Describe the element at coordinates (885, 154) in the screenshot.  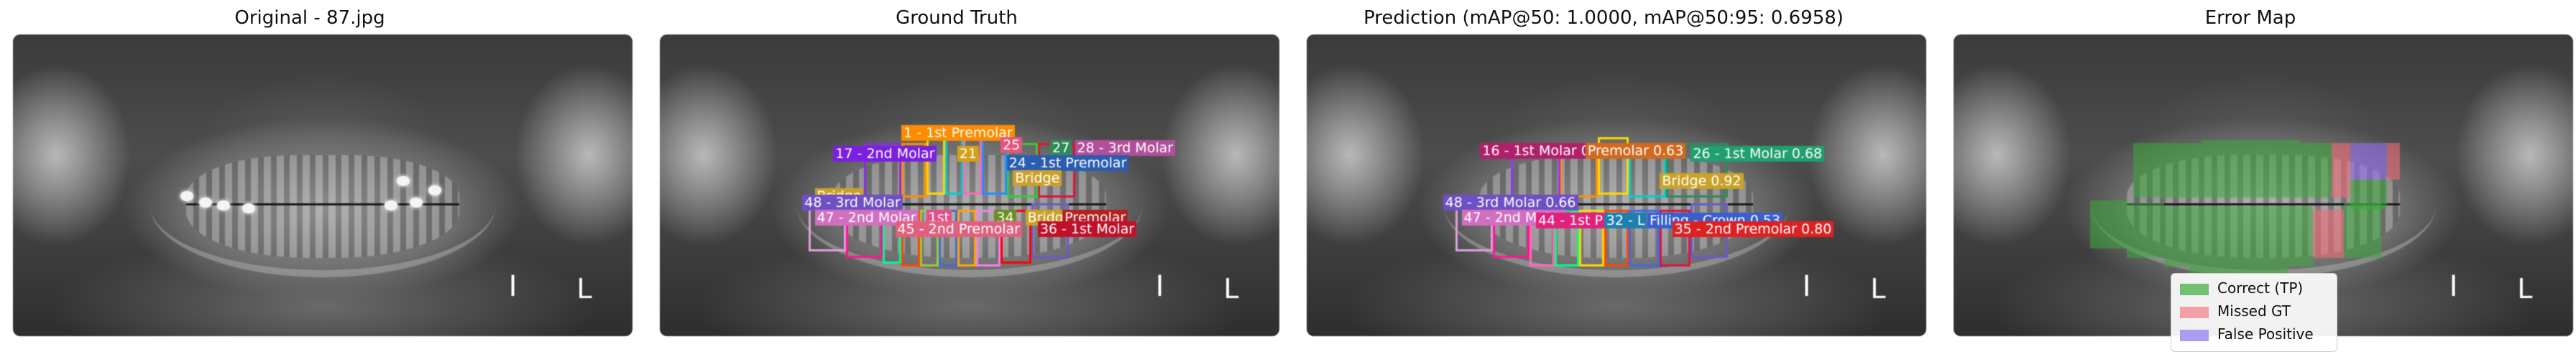
I see `annotation-label: 17 - 2nd Molar` at that location.